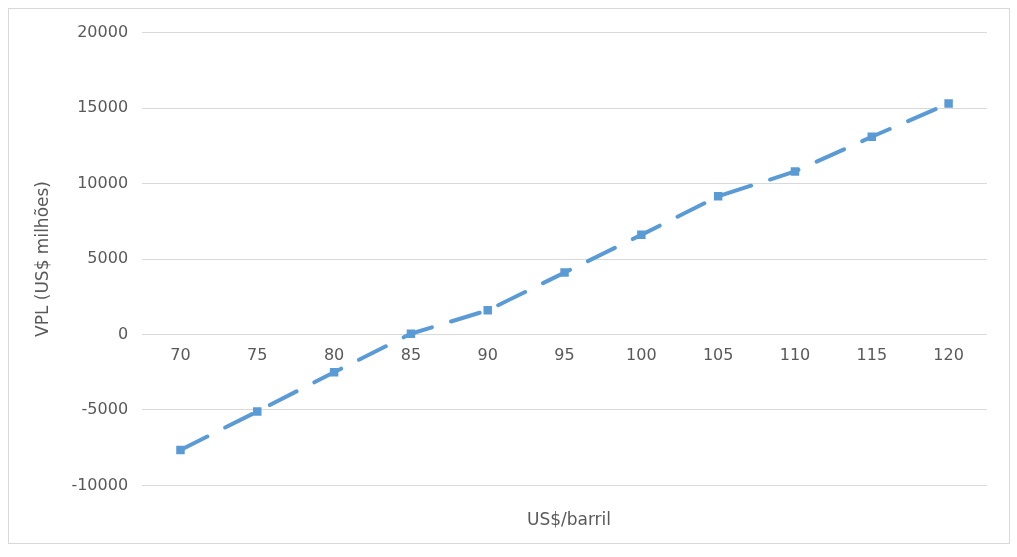  Describe the element at coordinates (569, 520) in the screenshot. I see `x-axis-title: US$/barril` at that location.